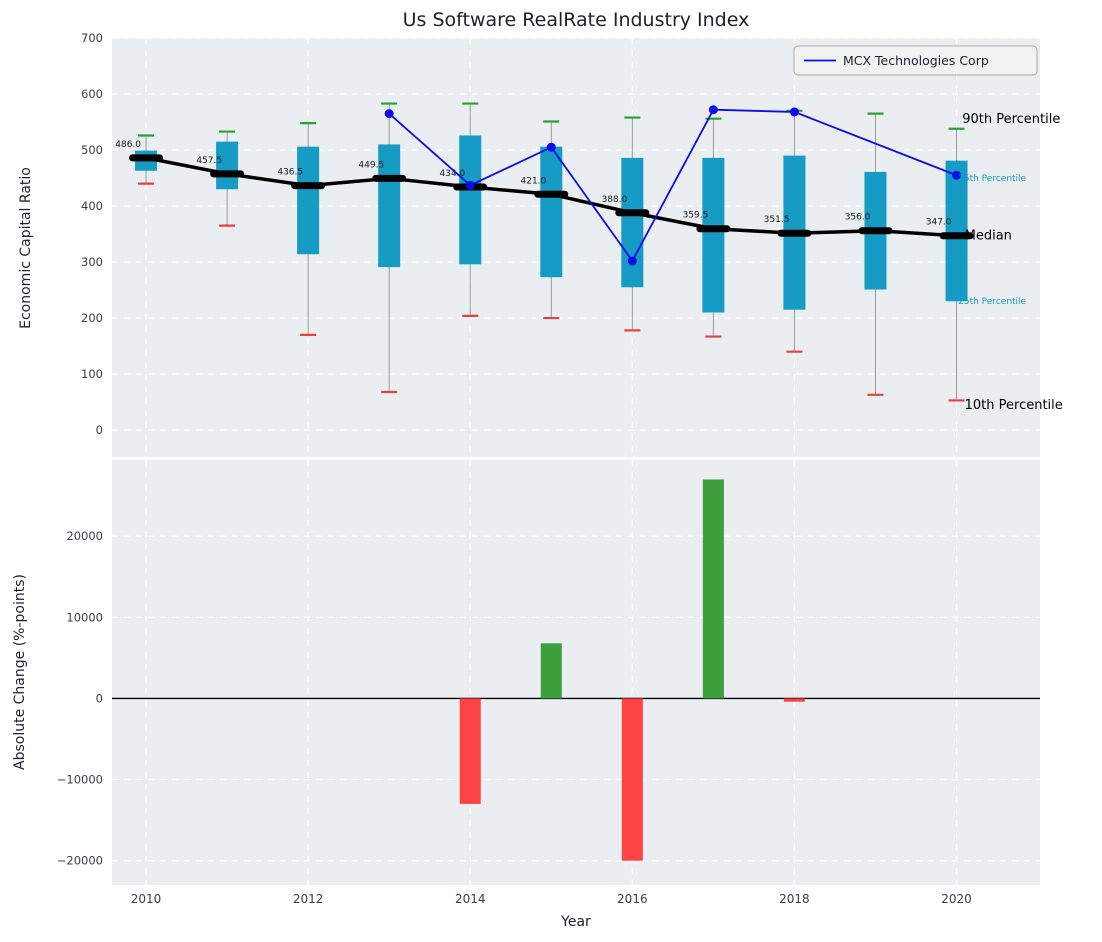 This screenshot has height=942, width=1102. I want to click on legend: MCX Technologies Corp, so click(915, 60).